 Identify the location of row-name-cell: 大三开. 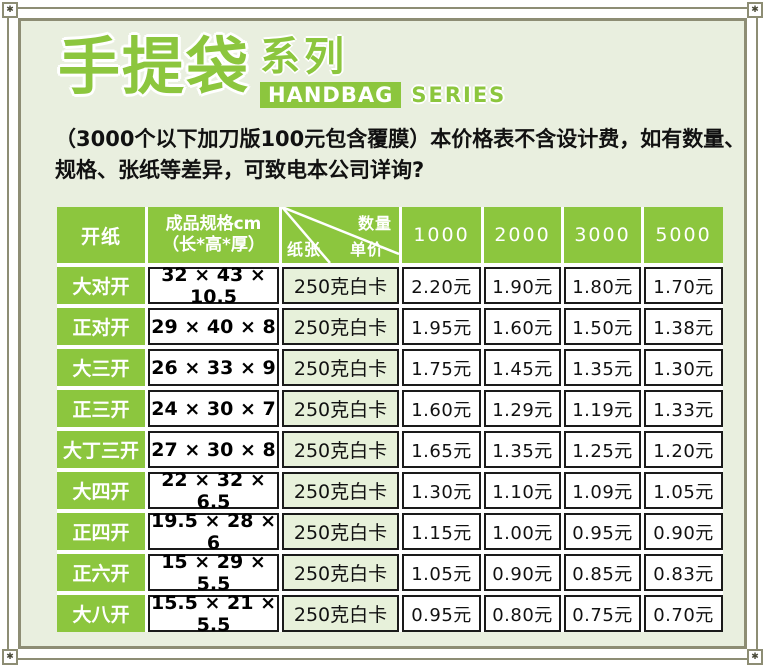
(101, 367).